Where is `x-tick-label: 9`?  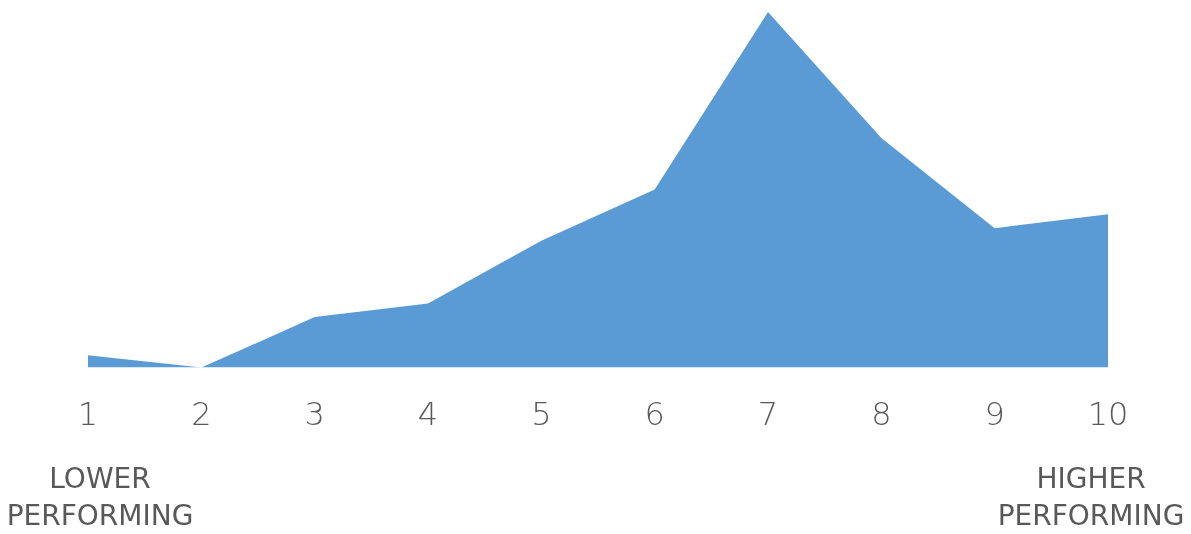
x-tick-label: 9 is located at coordinates (994, 414).